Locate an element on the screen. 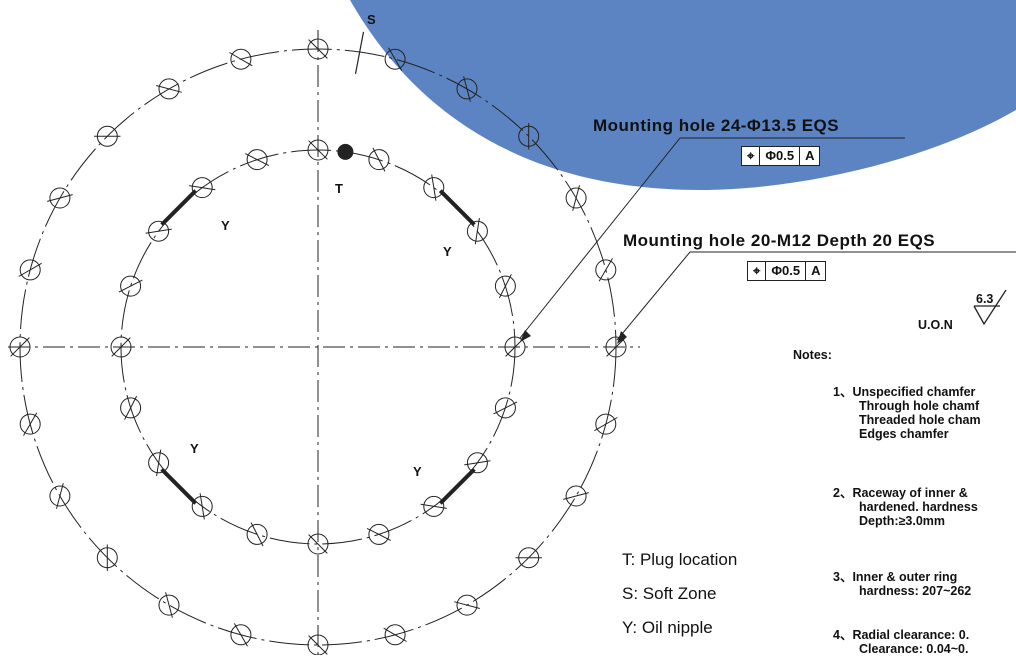 Image resolution: width=1016 pixels, height=660 pixels. leader-arrowhead is located at coordinates (525, 336).